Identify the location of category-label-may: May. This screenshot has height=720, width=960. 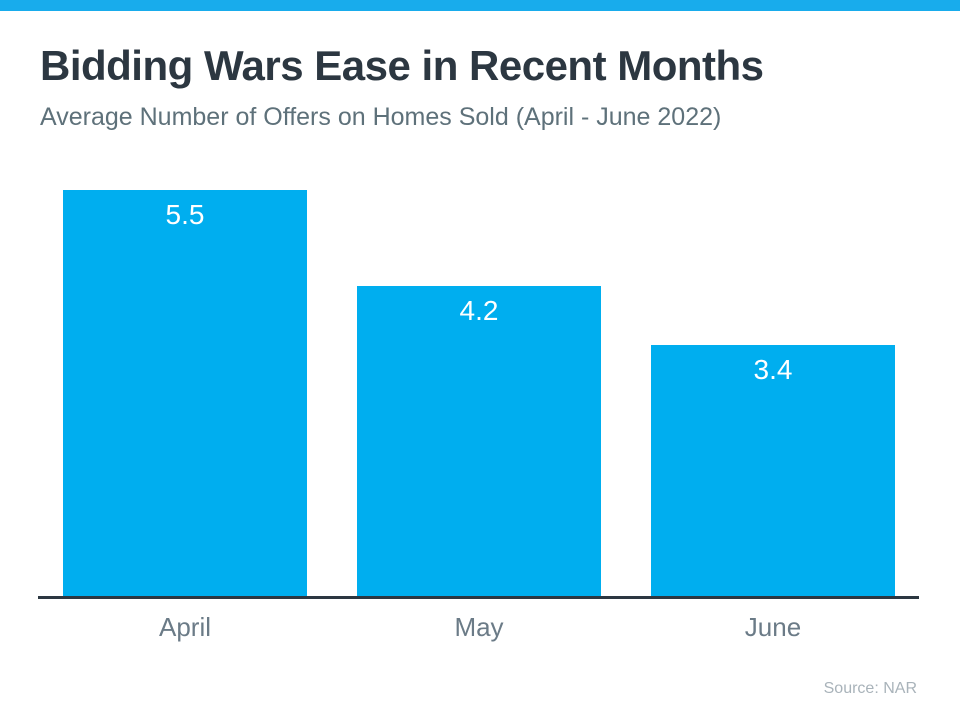
(479, 627).